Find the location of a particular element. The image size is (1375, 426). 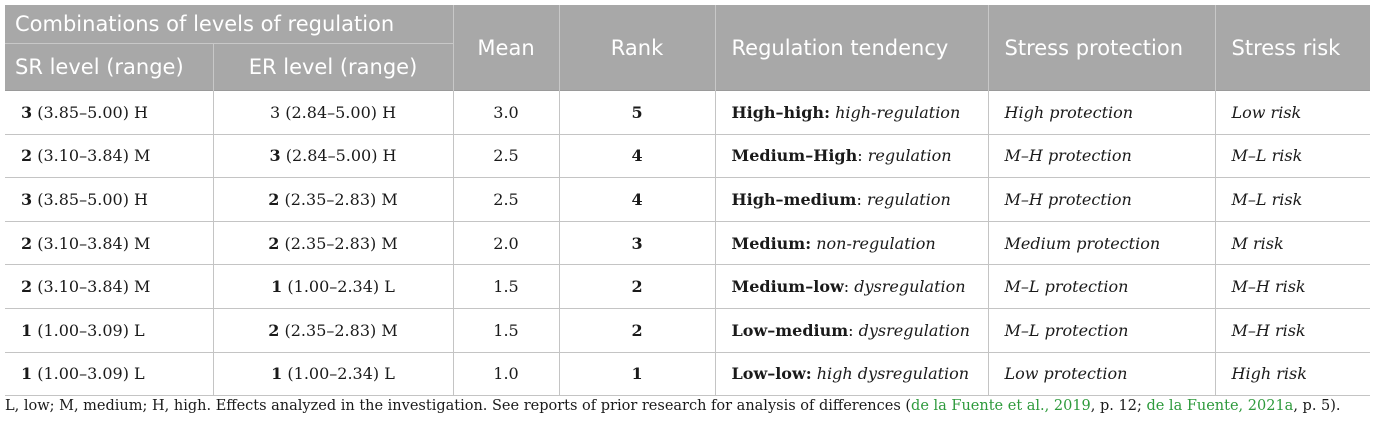

mean-cell: 2.0 is located at coordinates (506, 243).